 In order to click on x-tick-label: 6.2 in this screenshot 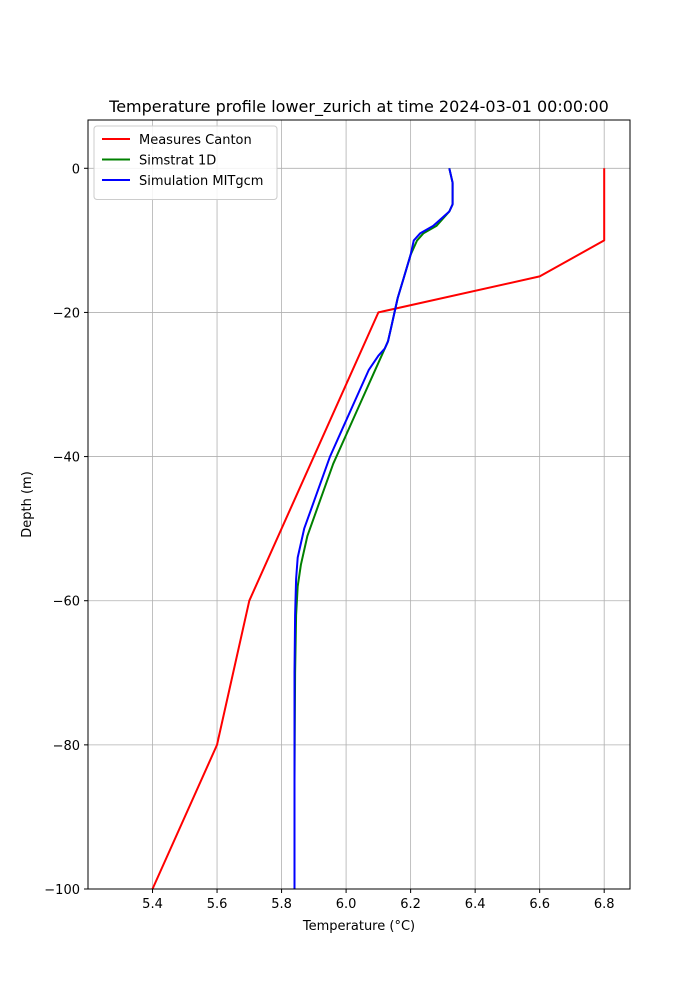, I will do `click(410, 904)`.